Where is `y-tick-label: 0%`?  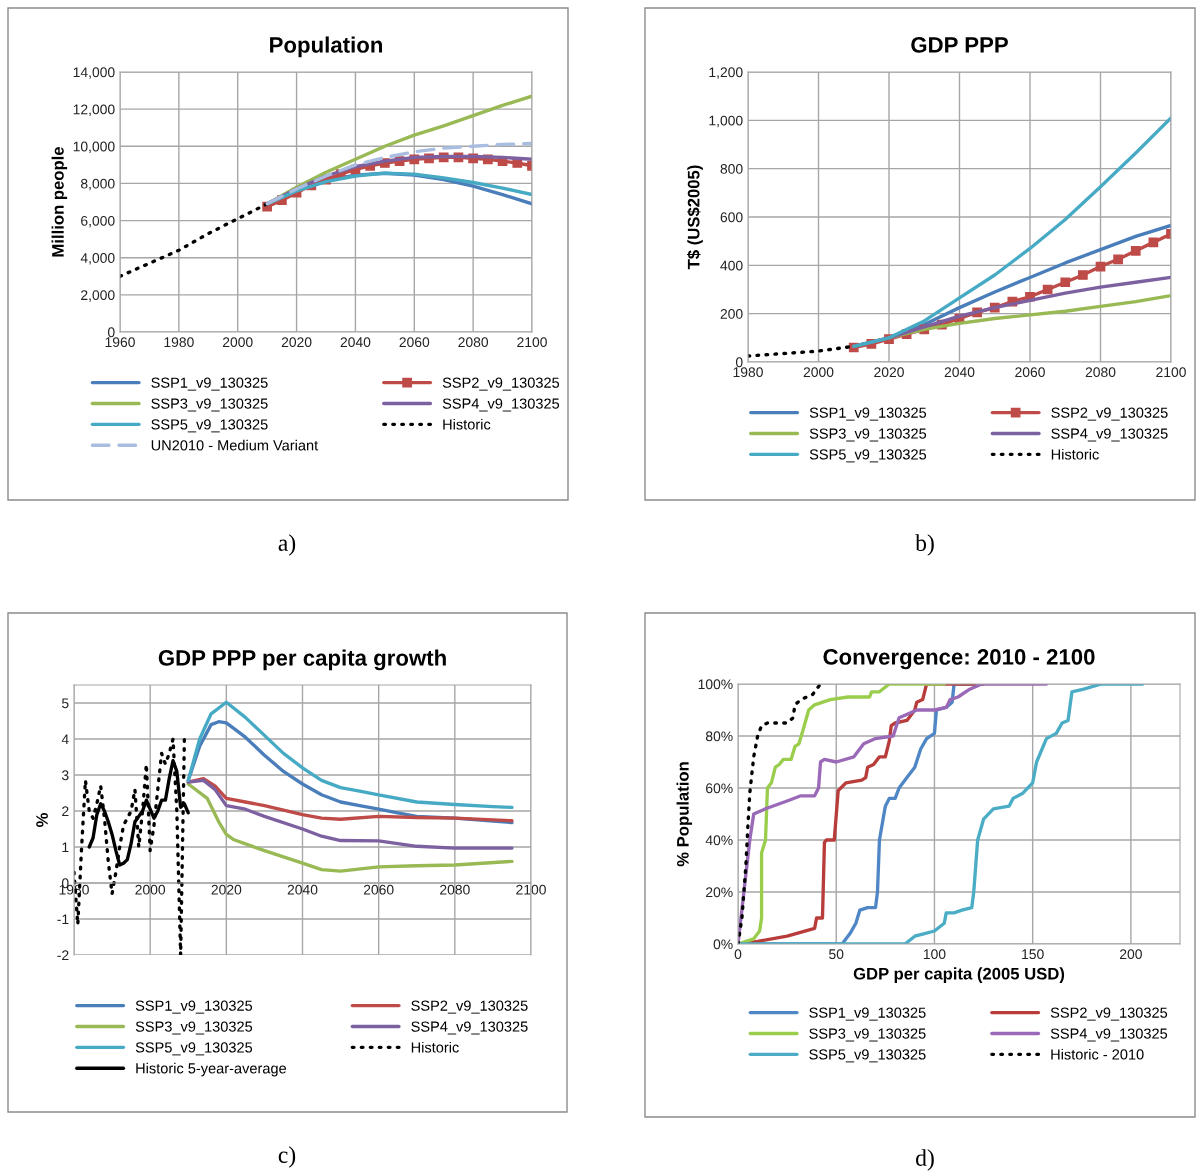 y-tick-label: 0% is located at coordinates (723, 944).